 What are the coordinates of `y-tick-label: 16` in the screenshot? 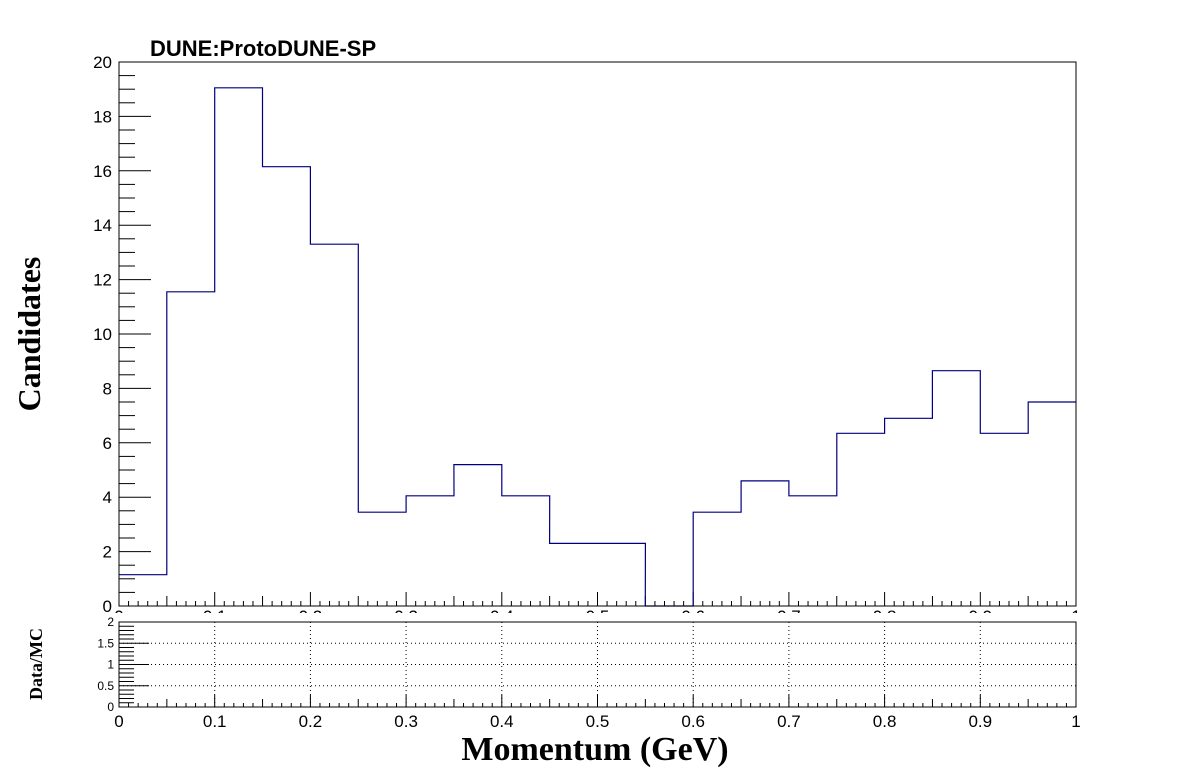 It's located at (102, 171).